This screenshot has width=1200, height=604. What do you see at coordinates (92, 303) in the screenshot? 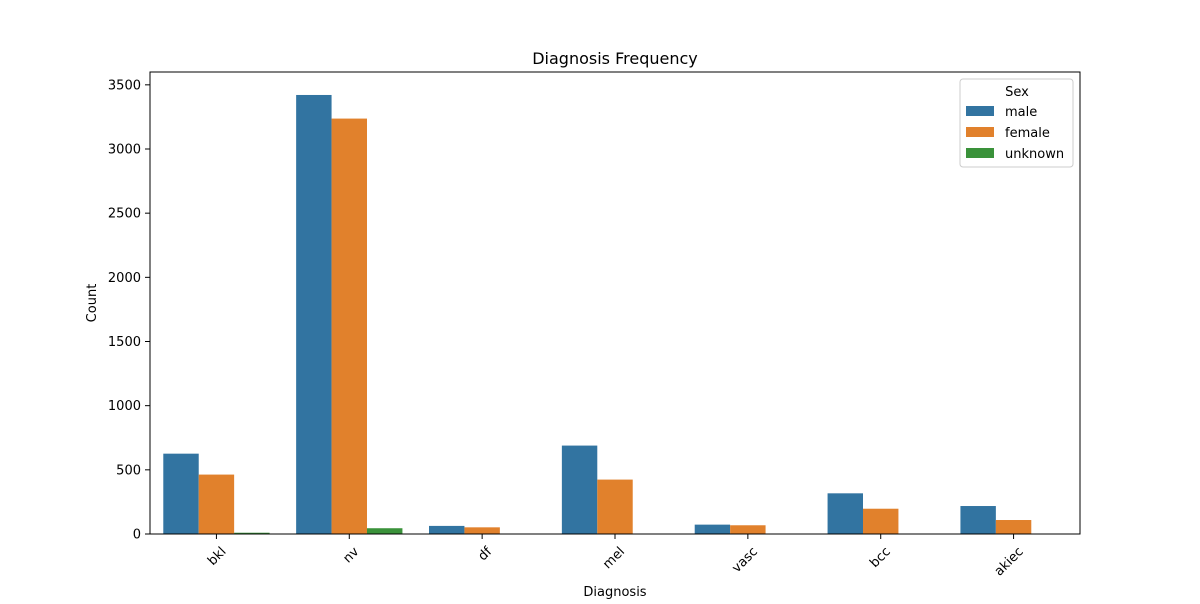
I see `y-axis-label: Count` at bounding box center [92, 303].